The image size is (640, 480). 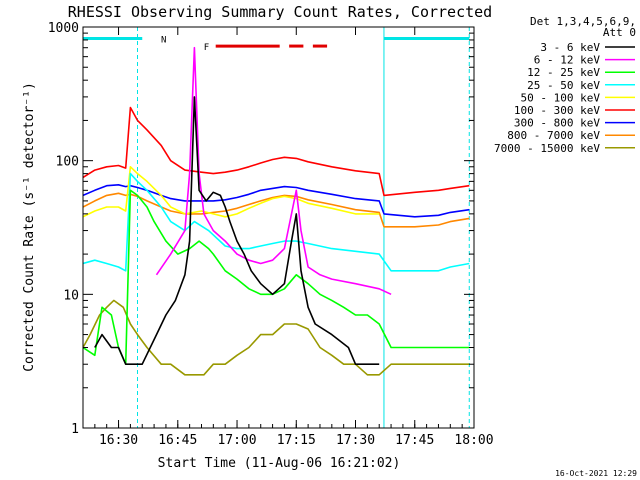 What do you see at coordinates (236, 440) in the screenshot?
I see `x-tick-label: 17:00` at bounding box center [236, 440].